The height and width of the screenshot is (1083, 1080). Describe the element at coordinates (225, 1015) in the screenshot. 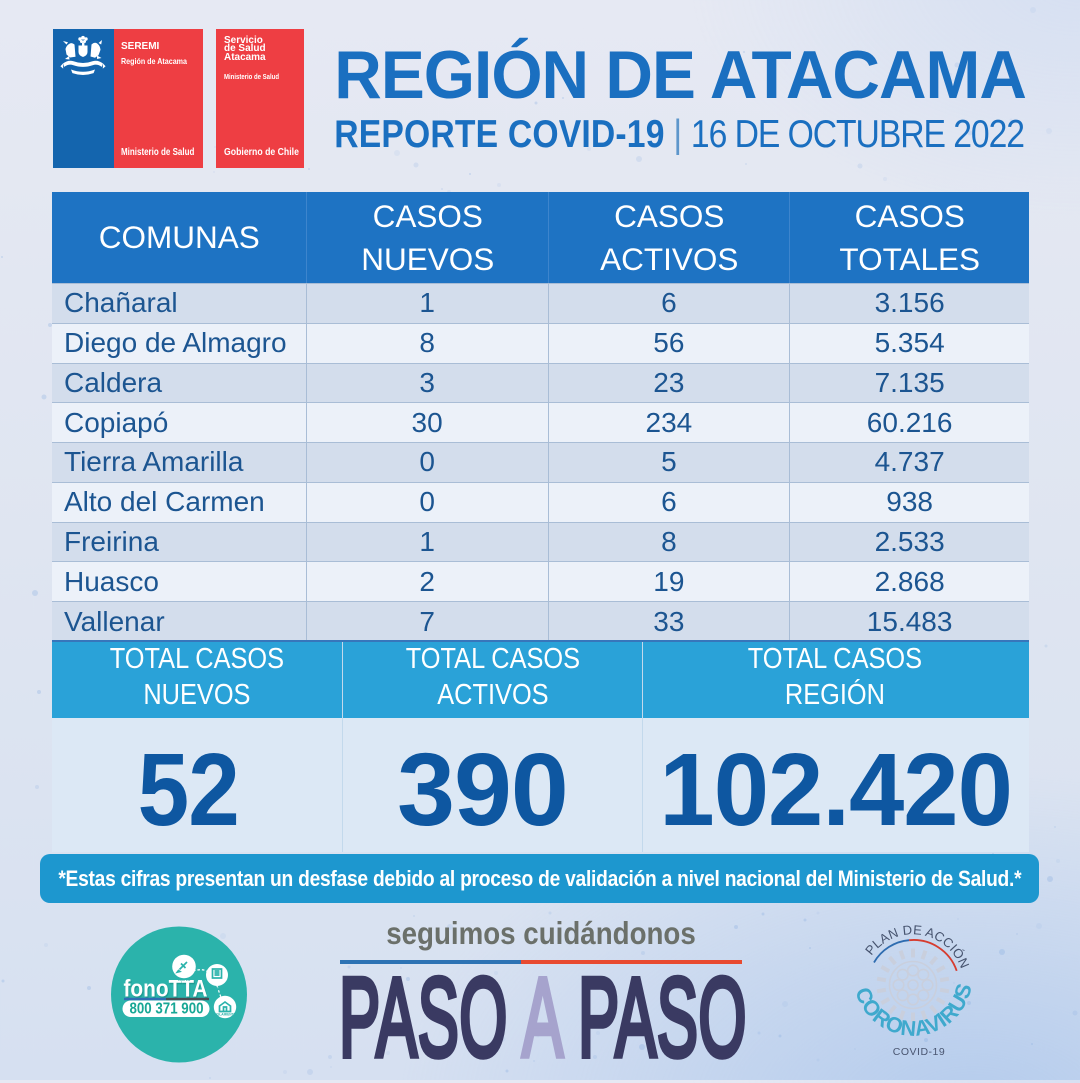

I see `svg-text: AISLAMIENTO` at that location.